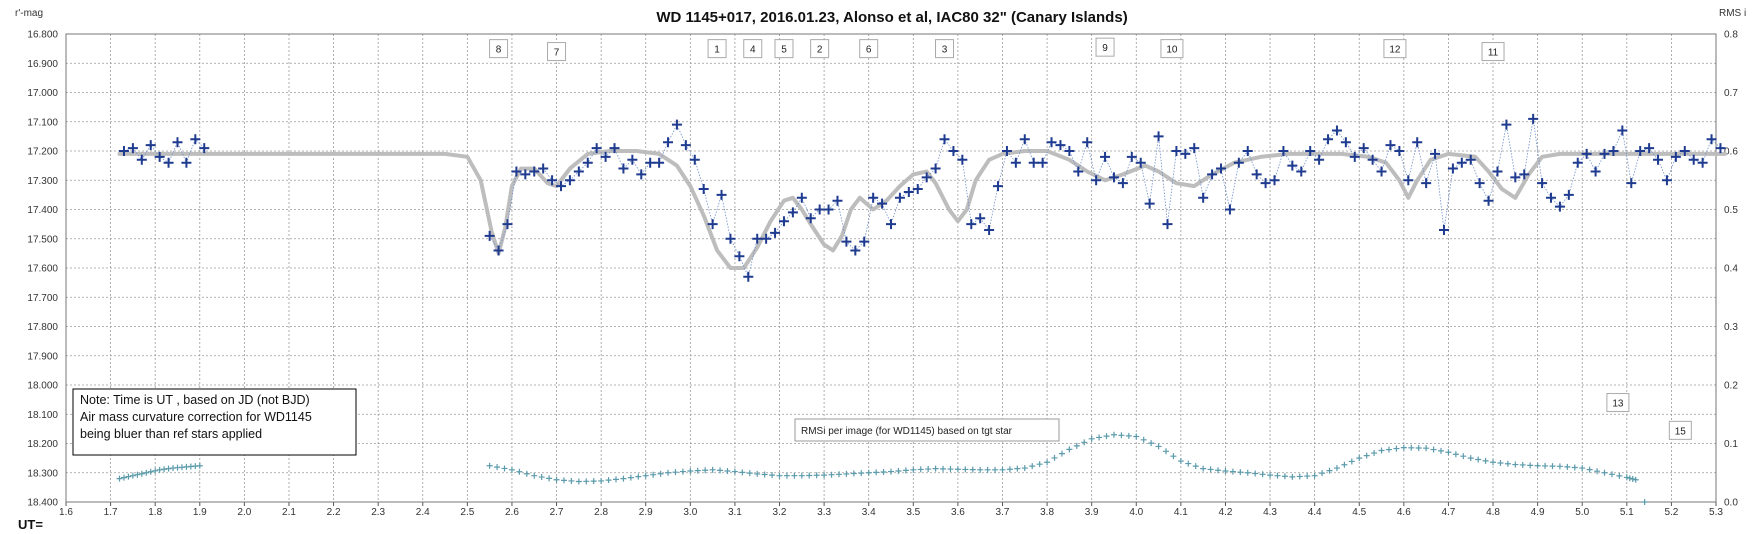  What do you see at coordinates (111, 512) in the screenshot?
I see `x-tick-label: 1.7` at bounding box center [111, 512].